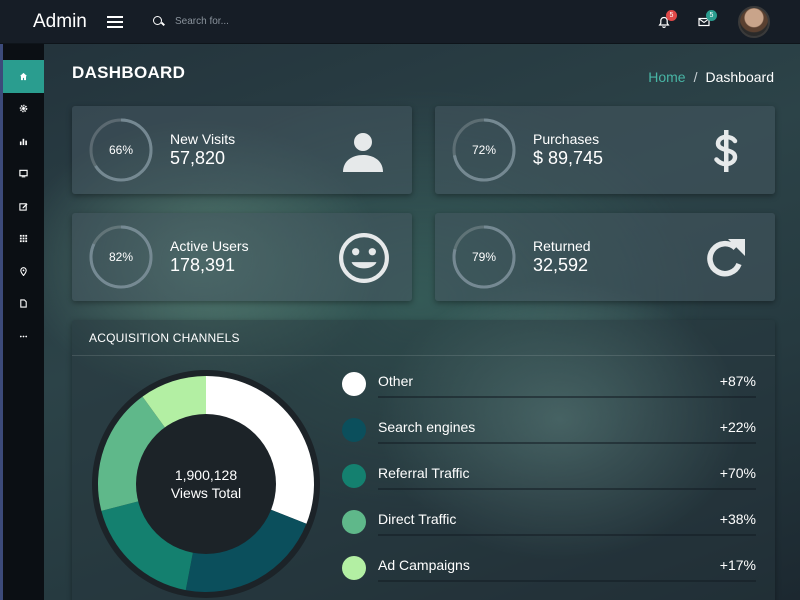  What do you see at coordinates (206, 493) in the screenshot?
I see `views-total-label: Views Total` at bounding box center [206, 493].